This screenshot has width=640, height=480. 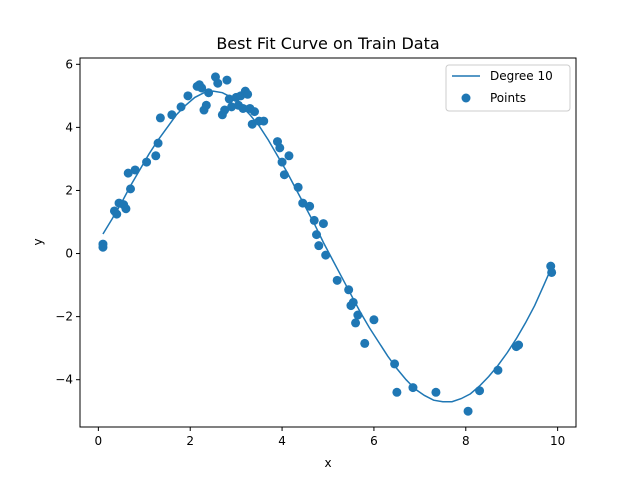 What do you see at coordinates (69, 190) in the screenshot?
I see `y-tick-label: 2` at bounding box center [69, 190].